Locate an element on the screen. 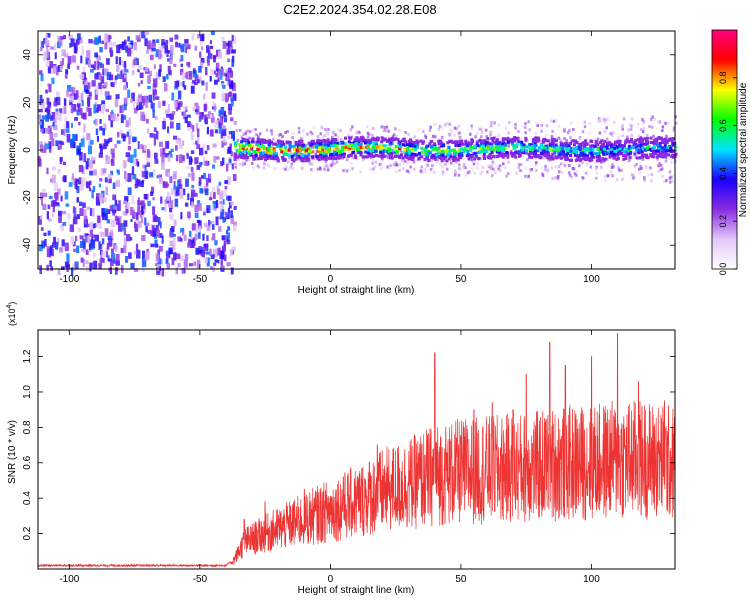  x-tick-label: -100 is located at coordinates (69, 279).